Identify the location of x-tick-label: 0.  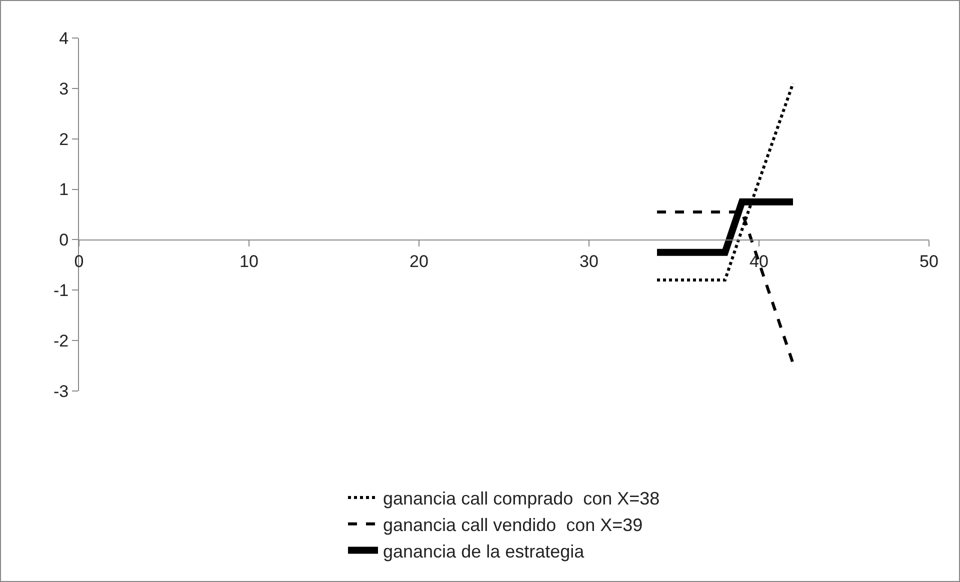
(79, 262).